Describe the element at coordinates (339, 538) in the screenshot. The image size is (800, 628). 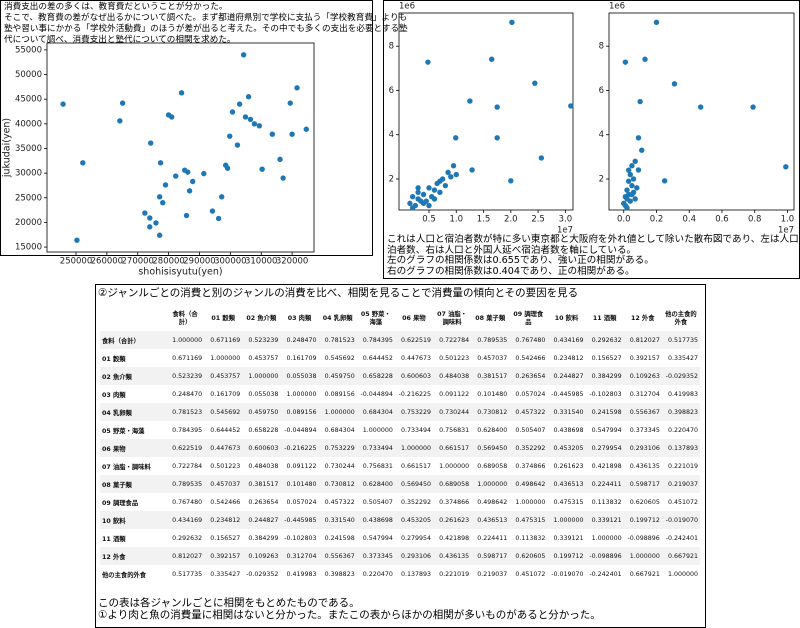
I see `table-cell: 0.241598` at that location.